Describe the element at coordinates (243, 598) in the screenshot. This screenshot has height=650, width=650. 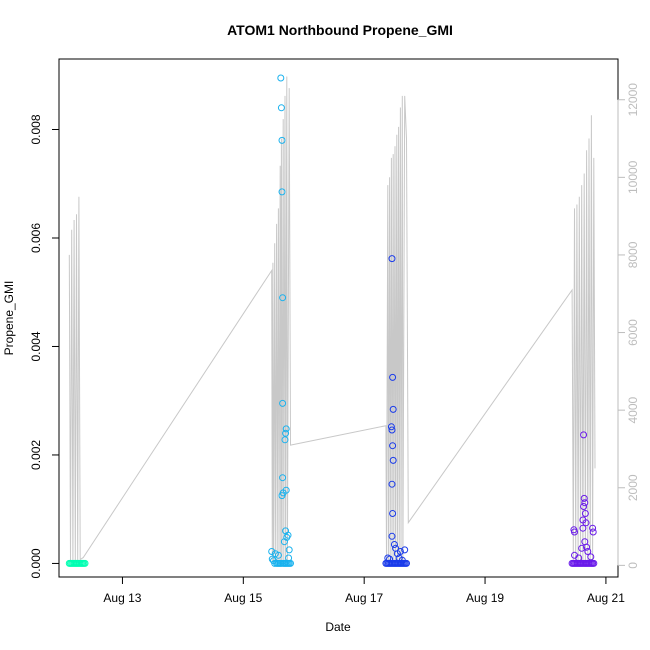
I see `x-tick-label: Aug 15` at that location.